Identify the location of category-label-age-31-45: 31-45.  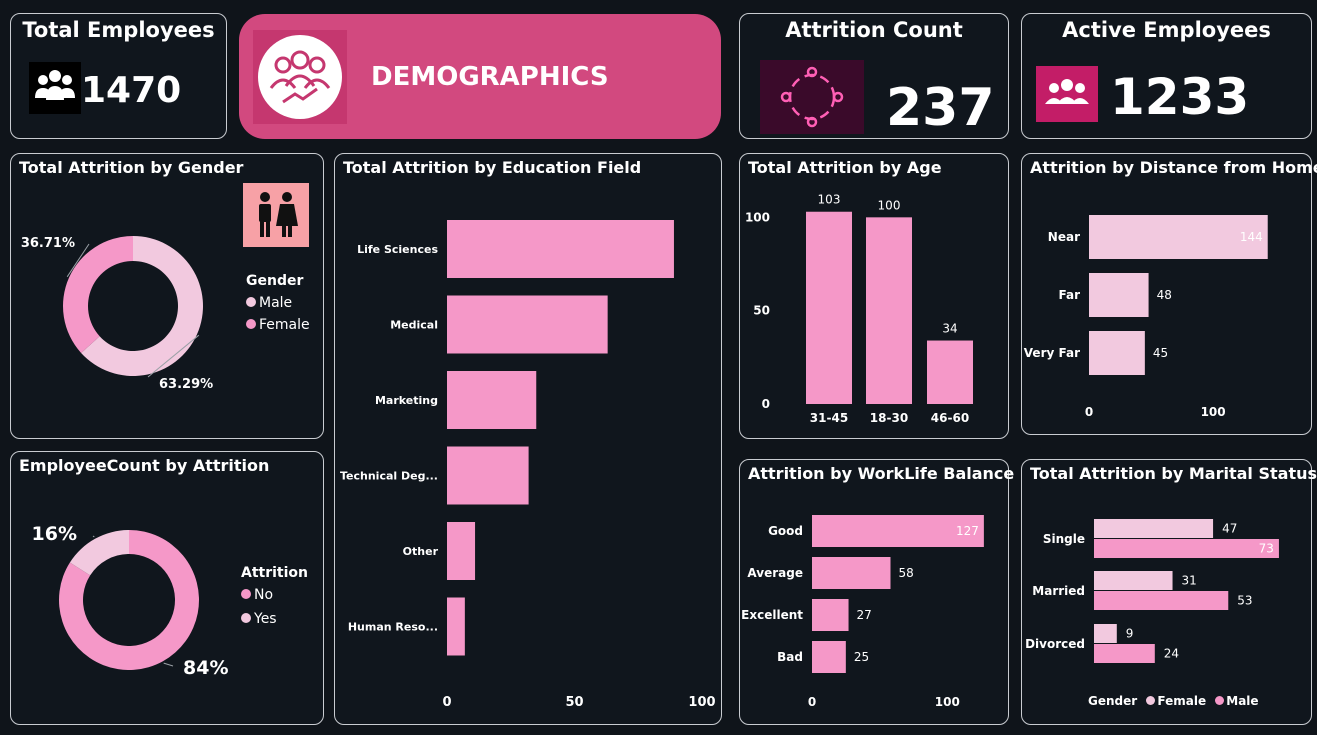
(829, 418).